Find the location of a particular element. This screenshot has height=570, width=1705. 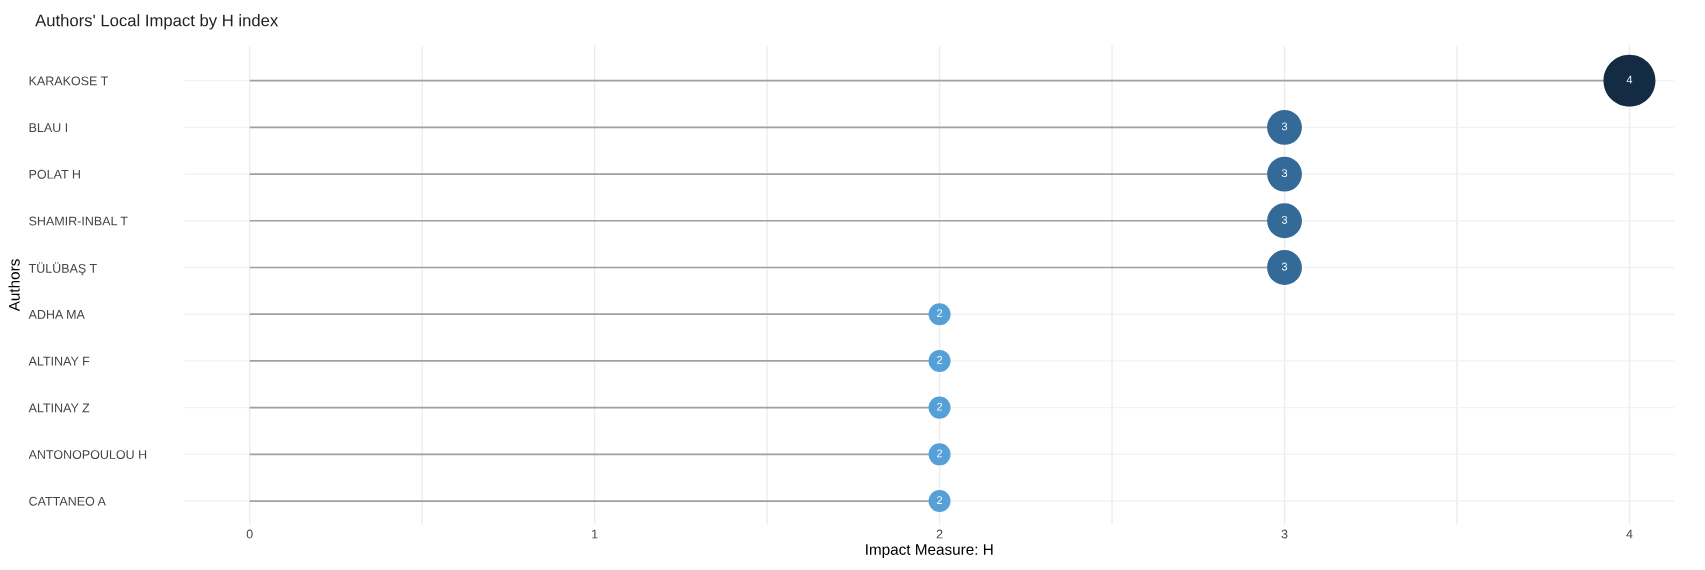

data-label: 4 is located at coordinates (1629, 79).